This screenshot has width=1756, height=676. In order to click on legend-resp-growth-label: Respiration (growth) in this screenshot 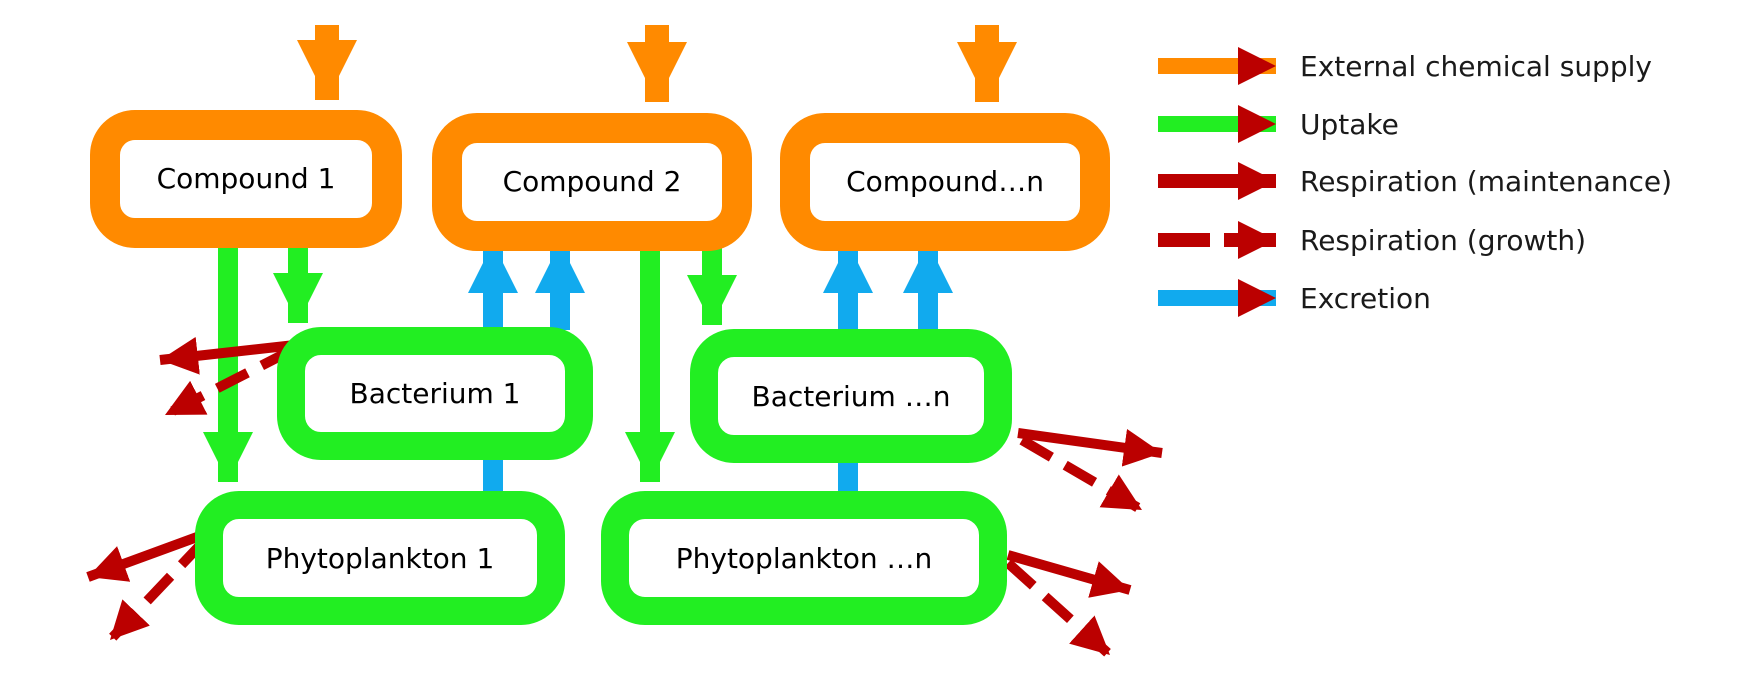, I will do `click(1443, 240)`.